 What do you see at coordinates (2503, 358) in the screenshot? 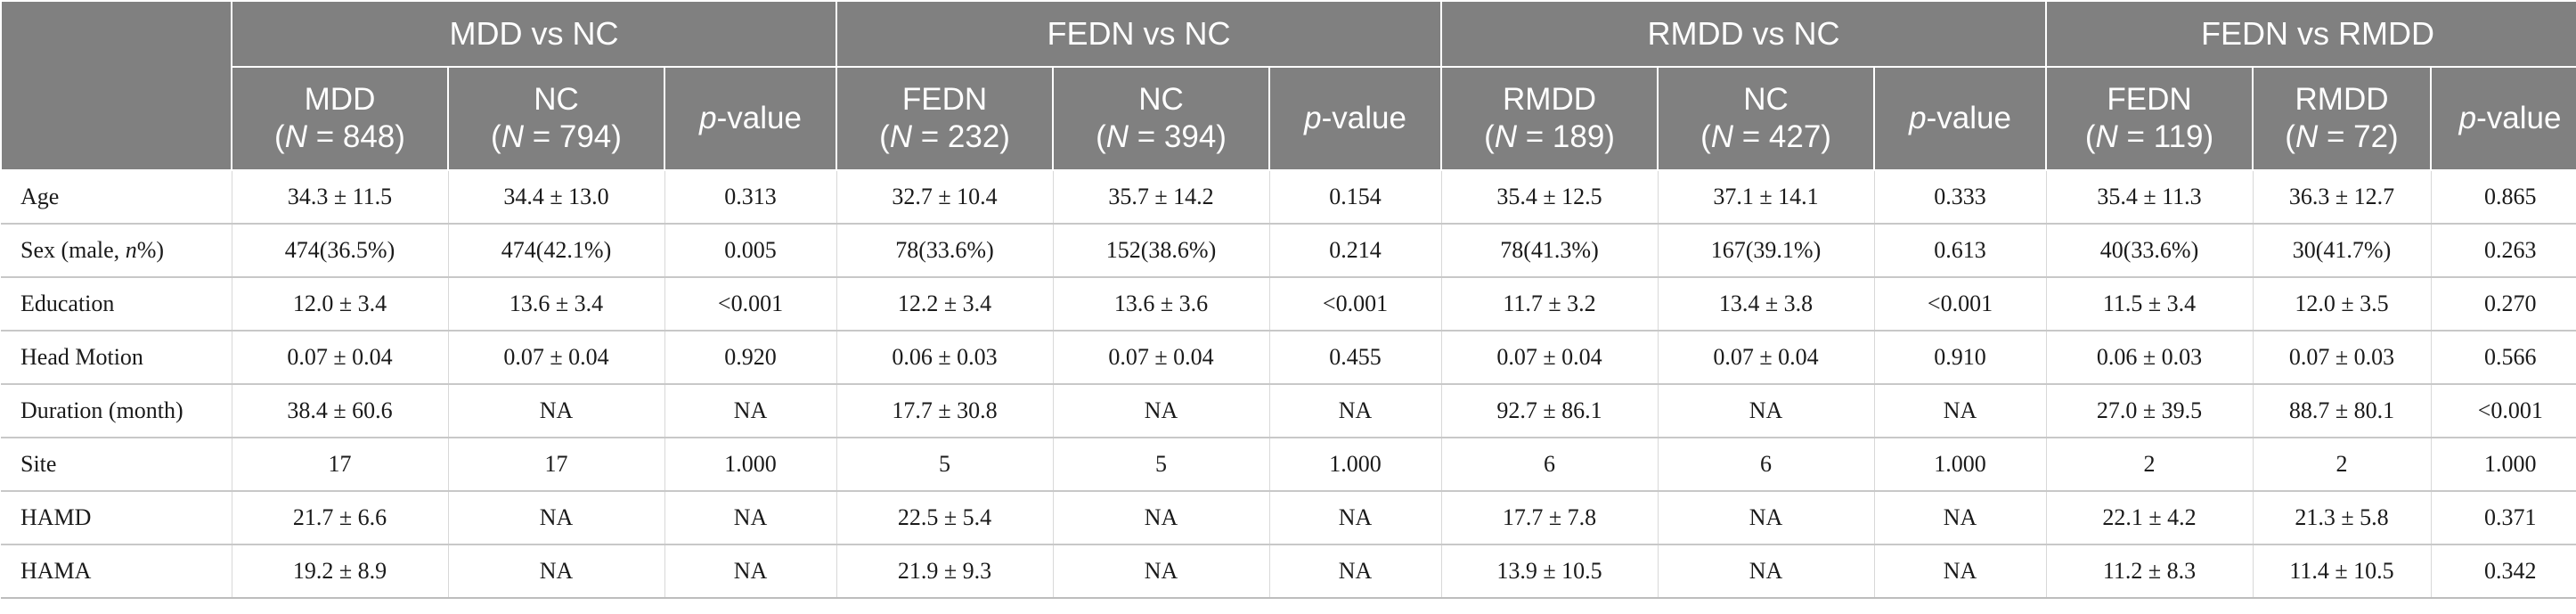
I see `table-cell: 0.566` at bounding box center [2503, 358].